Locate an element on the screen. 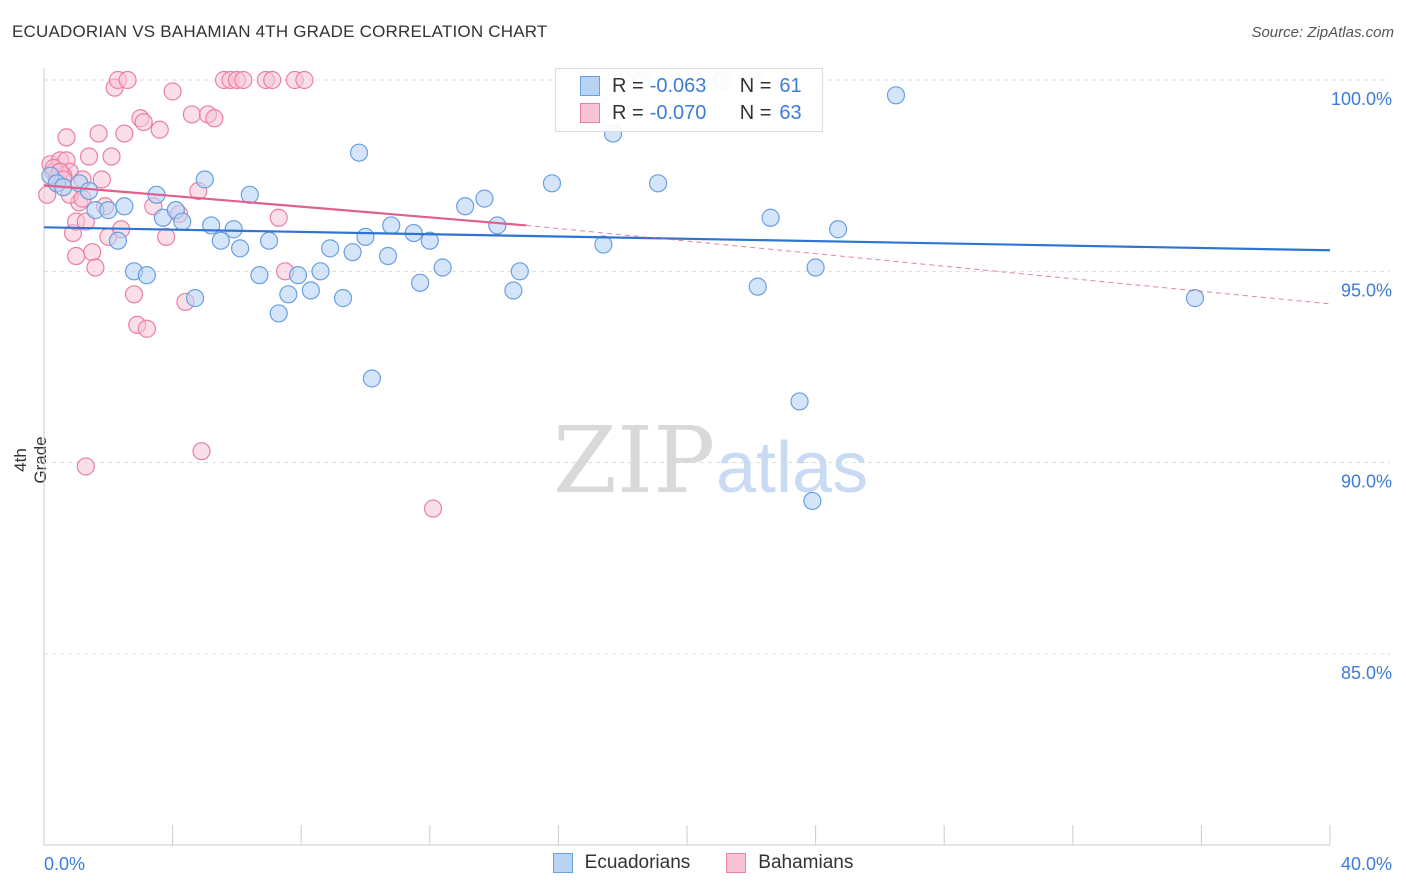 This screenshot has width=1406, height=892. watermark-zip: ZIP is located at coordinates (634, 460).